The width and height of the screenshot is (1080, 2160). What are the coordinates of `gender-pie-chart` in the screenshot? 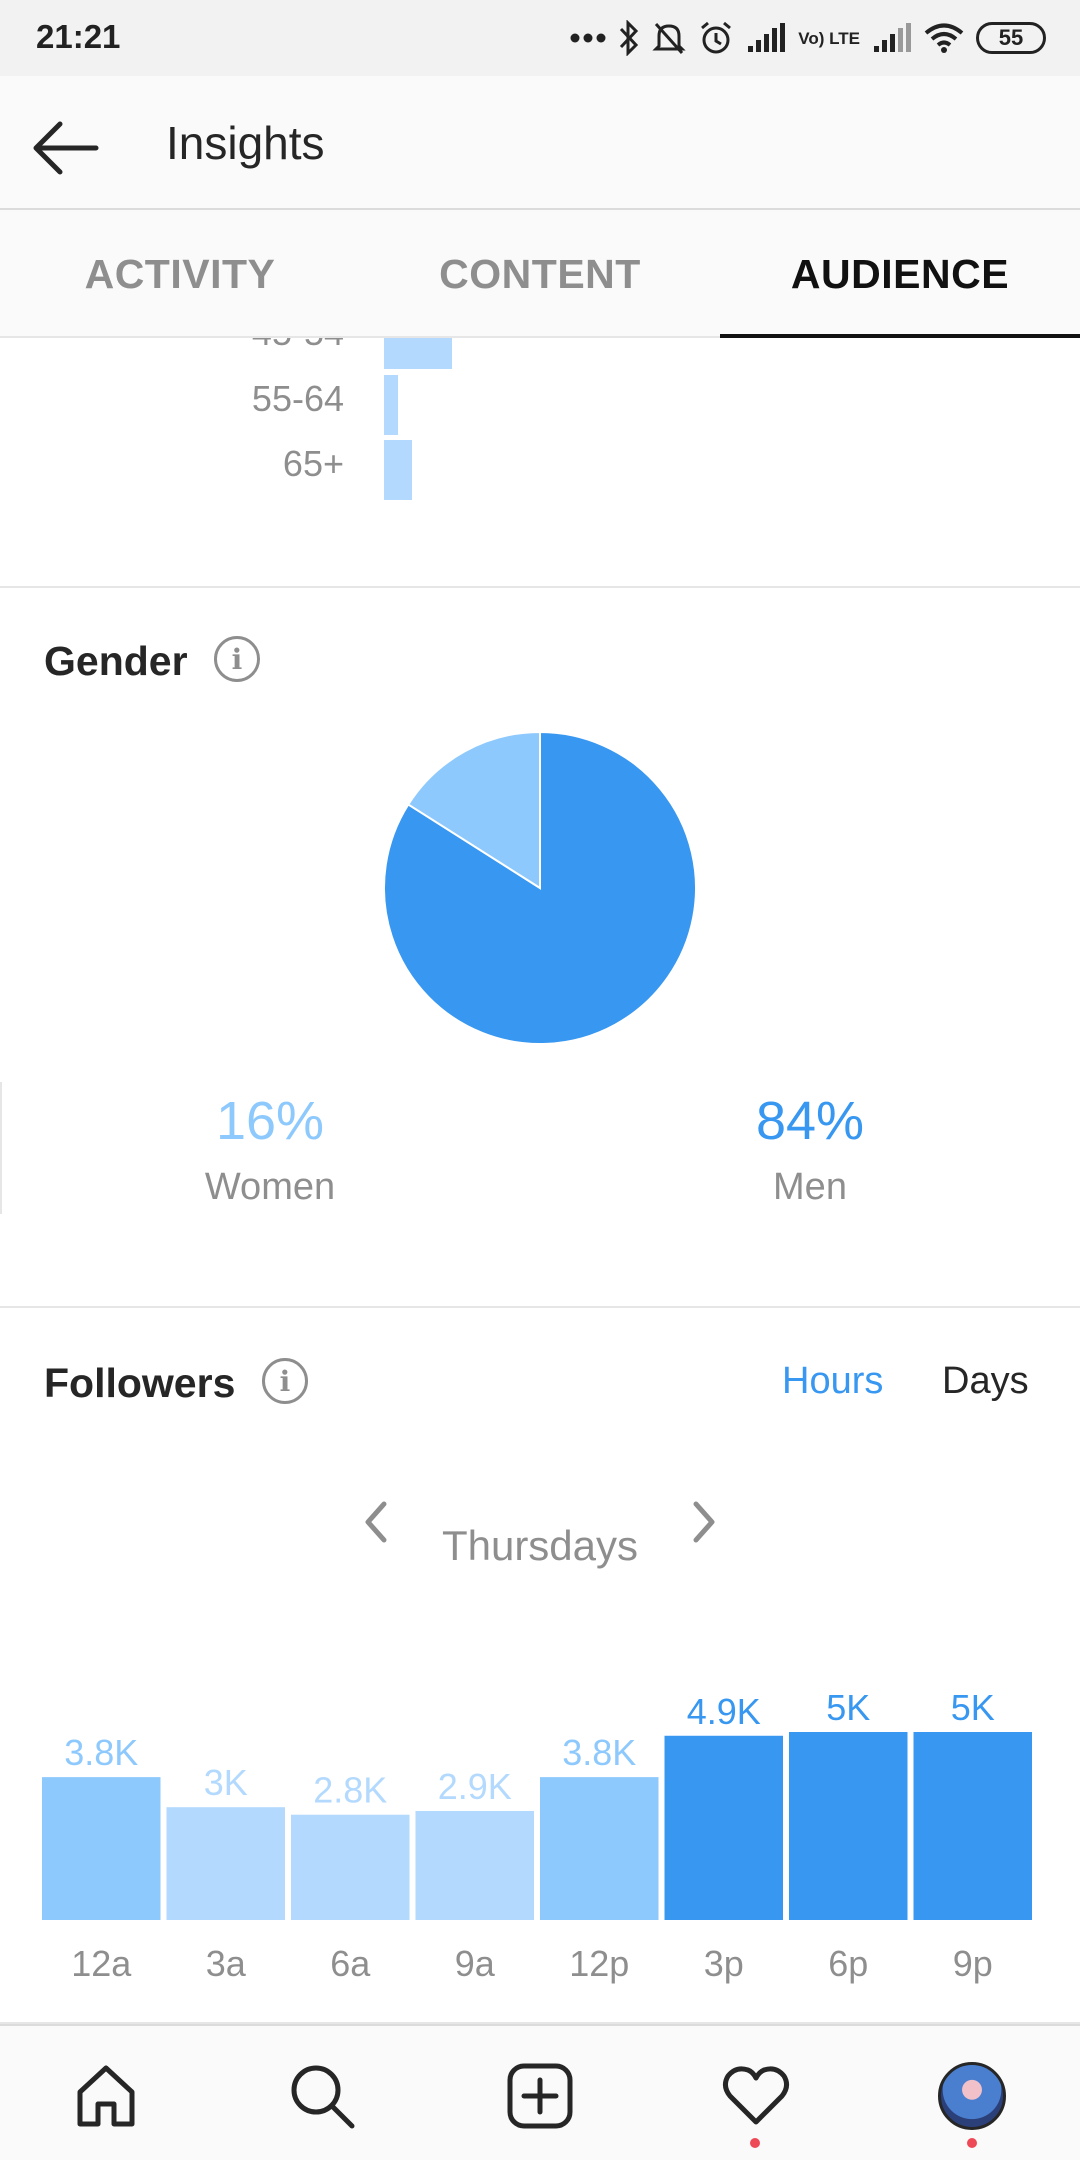 It's located at (540, 887).